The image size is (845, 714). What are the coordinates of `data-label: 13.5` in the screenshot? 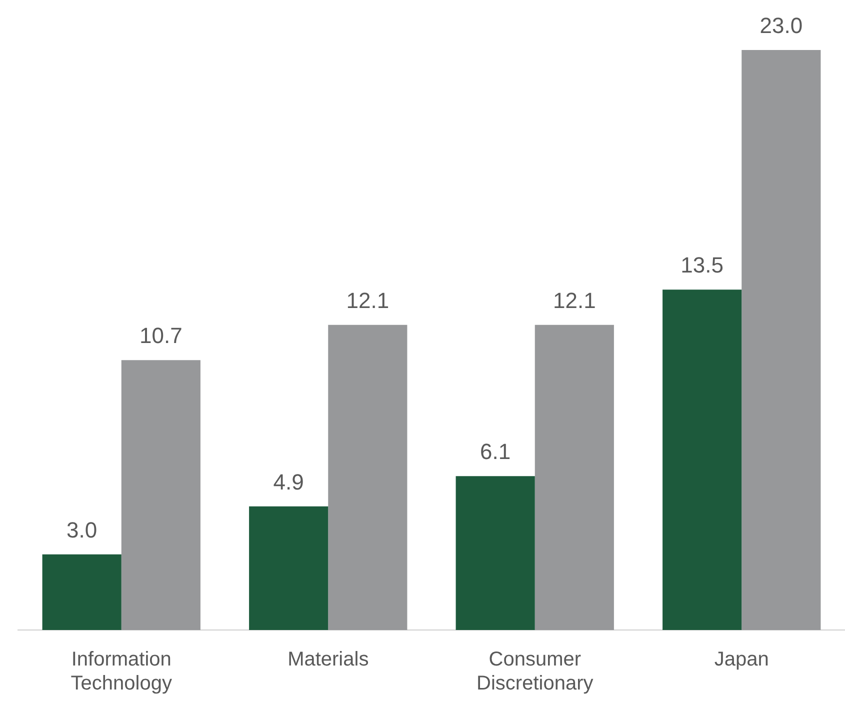 It's located at (702, 265).